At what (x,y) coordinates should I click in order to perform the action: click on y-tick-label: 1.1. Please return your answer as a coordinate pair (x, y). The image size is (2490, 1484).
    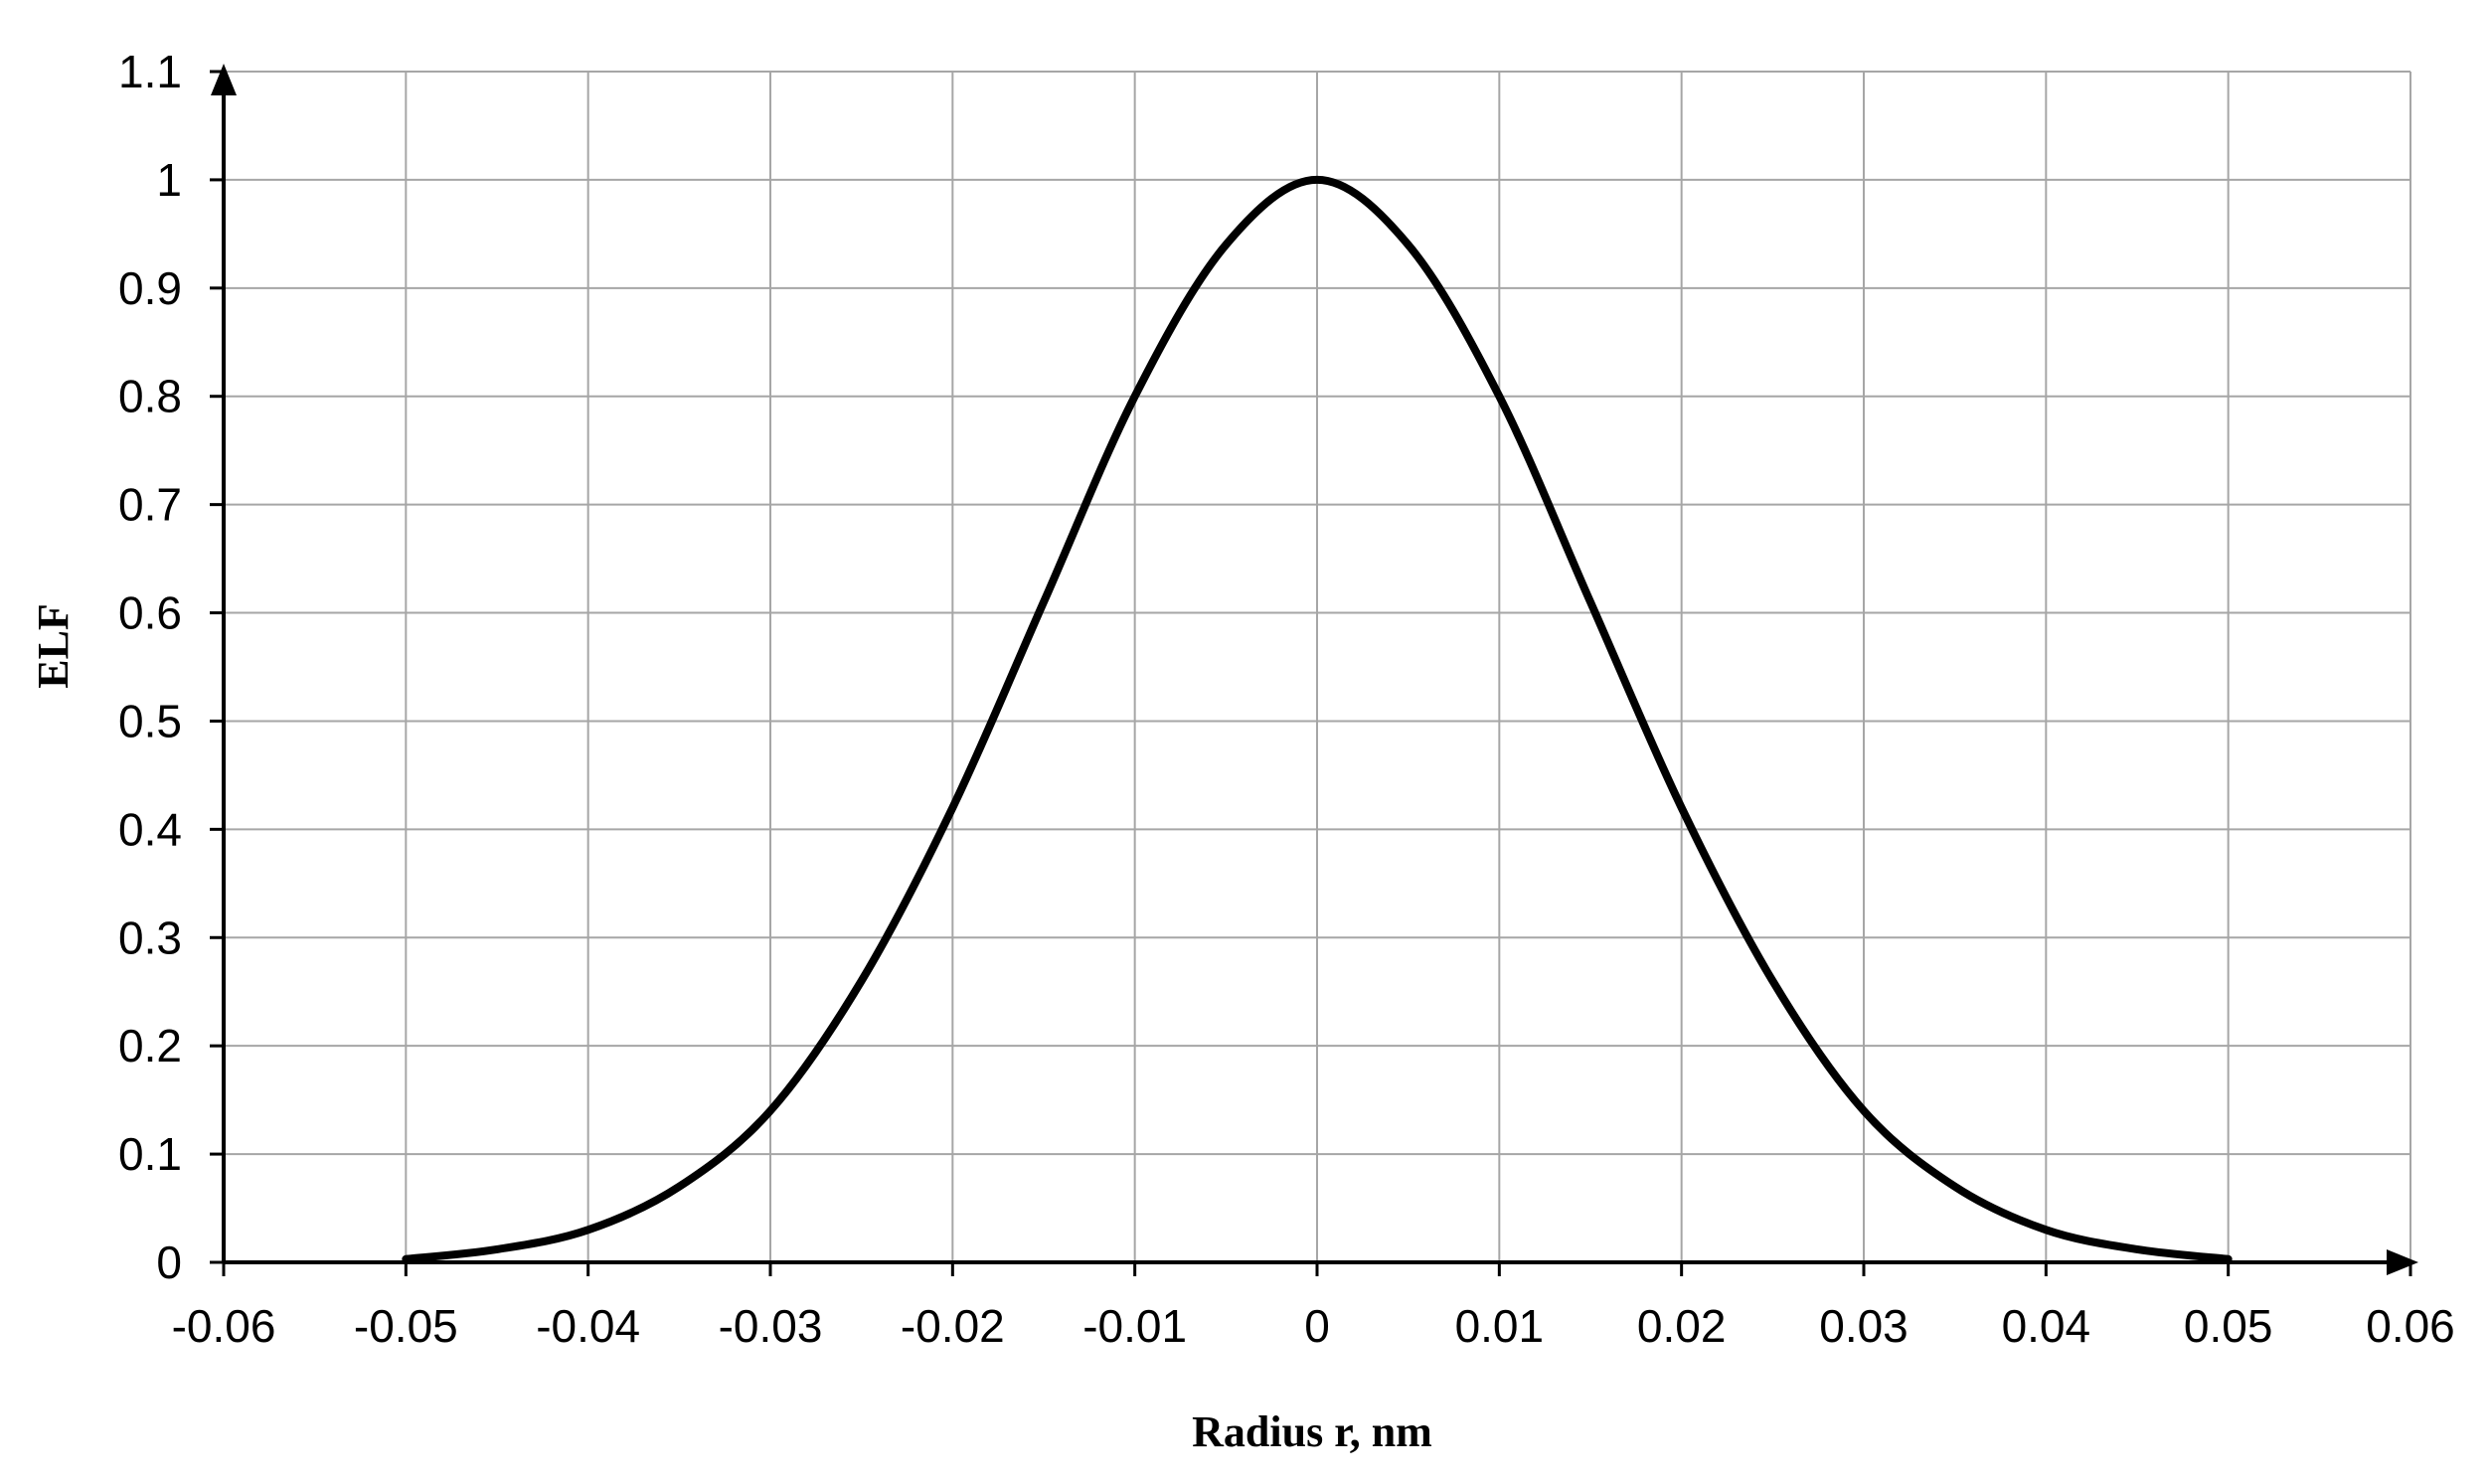
    Looking at the image, I should click on (150, 71).